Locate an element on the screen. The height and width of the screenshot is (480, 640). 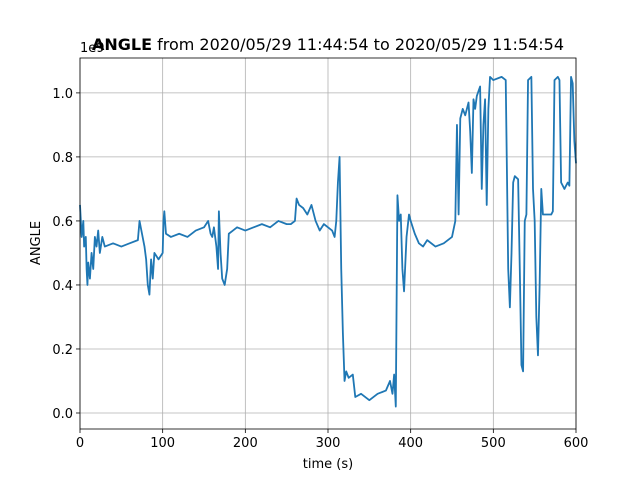
x-tick-label: 600 is located at coordinates (576, 443).